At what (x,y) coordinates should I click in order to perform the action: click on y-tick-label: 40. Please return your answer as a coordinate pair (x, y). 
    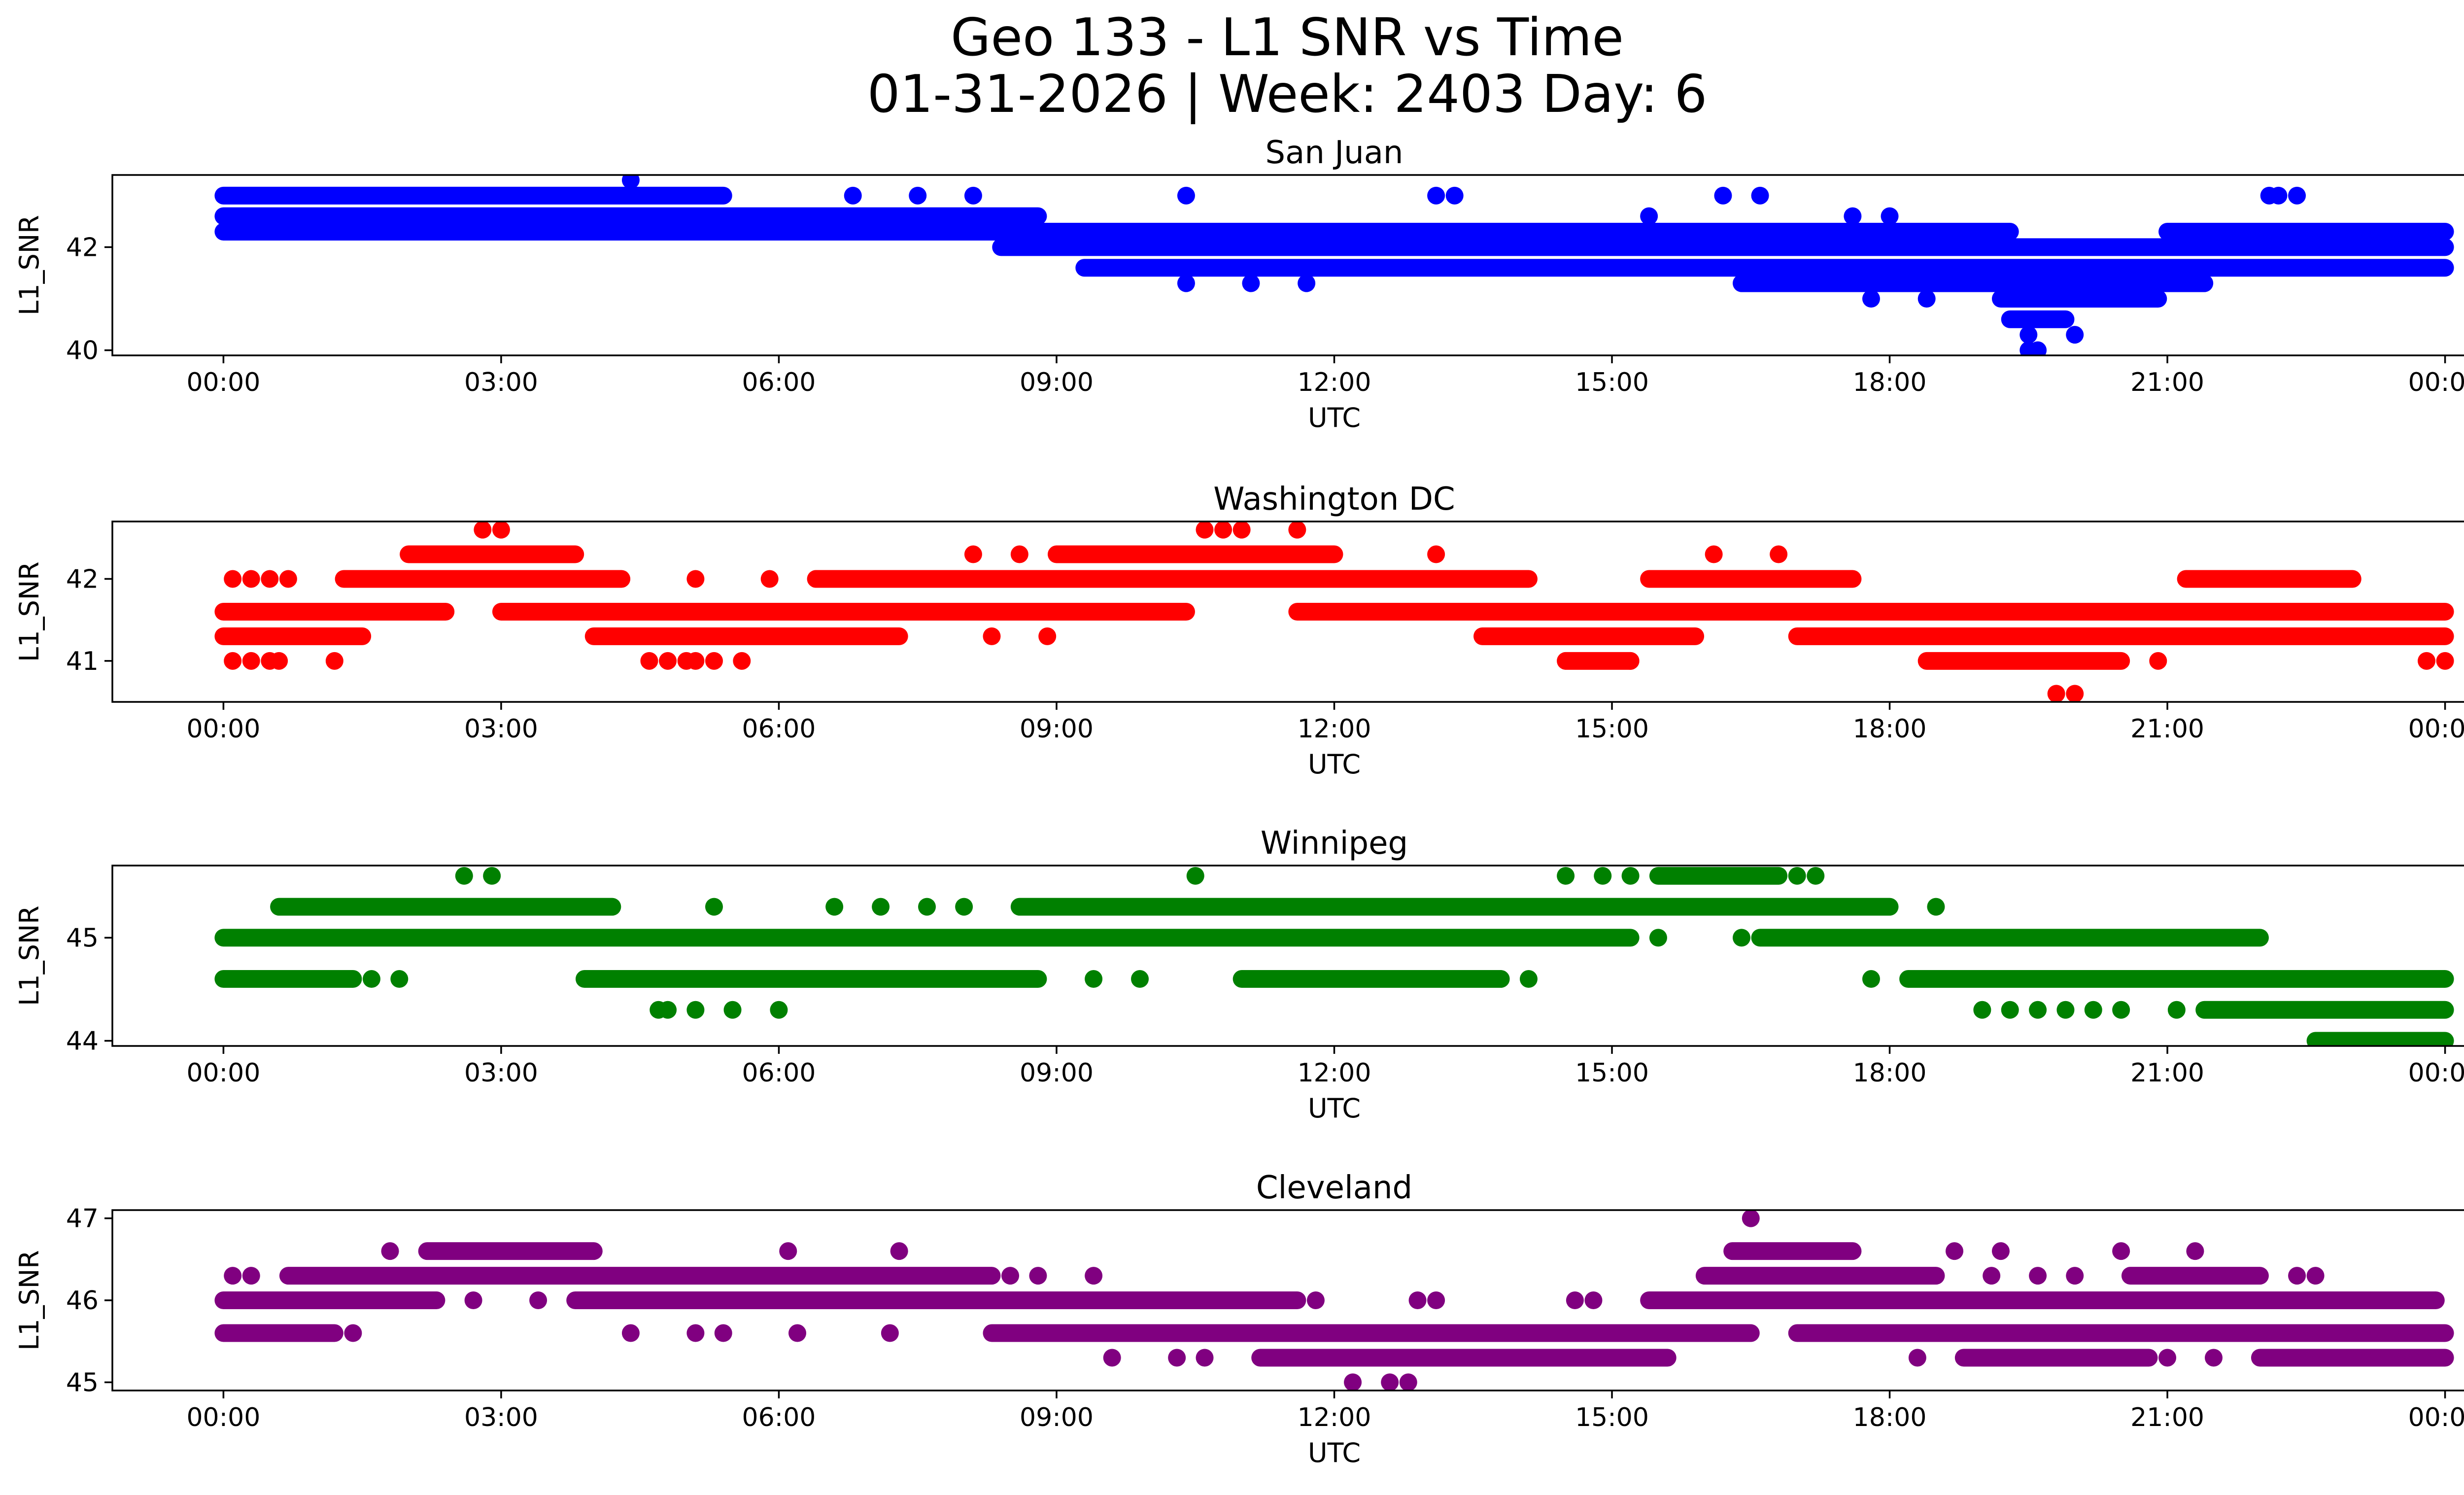
    Looking at the image, I should click on (82, 351).